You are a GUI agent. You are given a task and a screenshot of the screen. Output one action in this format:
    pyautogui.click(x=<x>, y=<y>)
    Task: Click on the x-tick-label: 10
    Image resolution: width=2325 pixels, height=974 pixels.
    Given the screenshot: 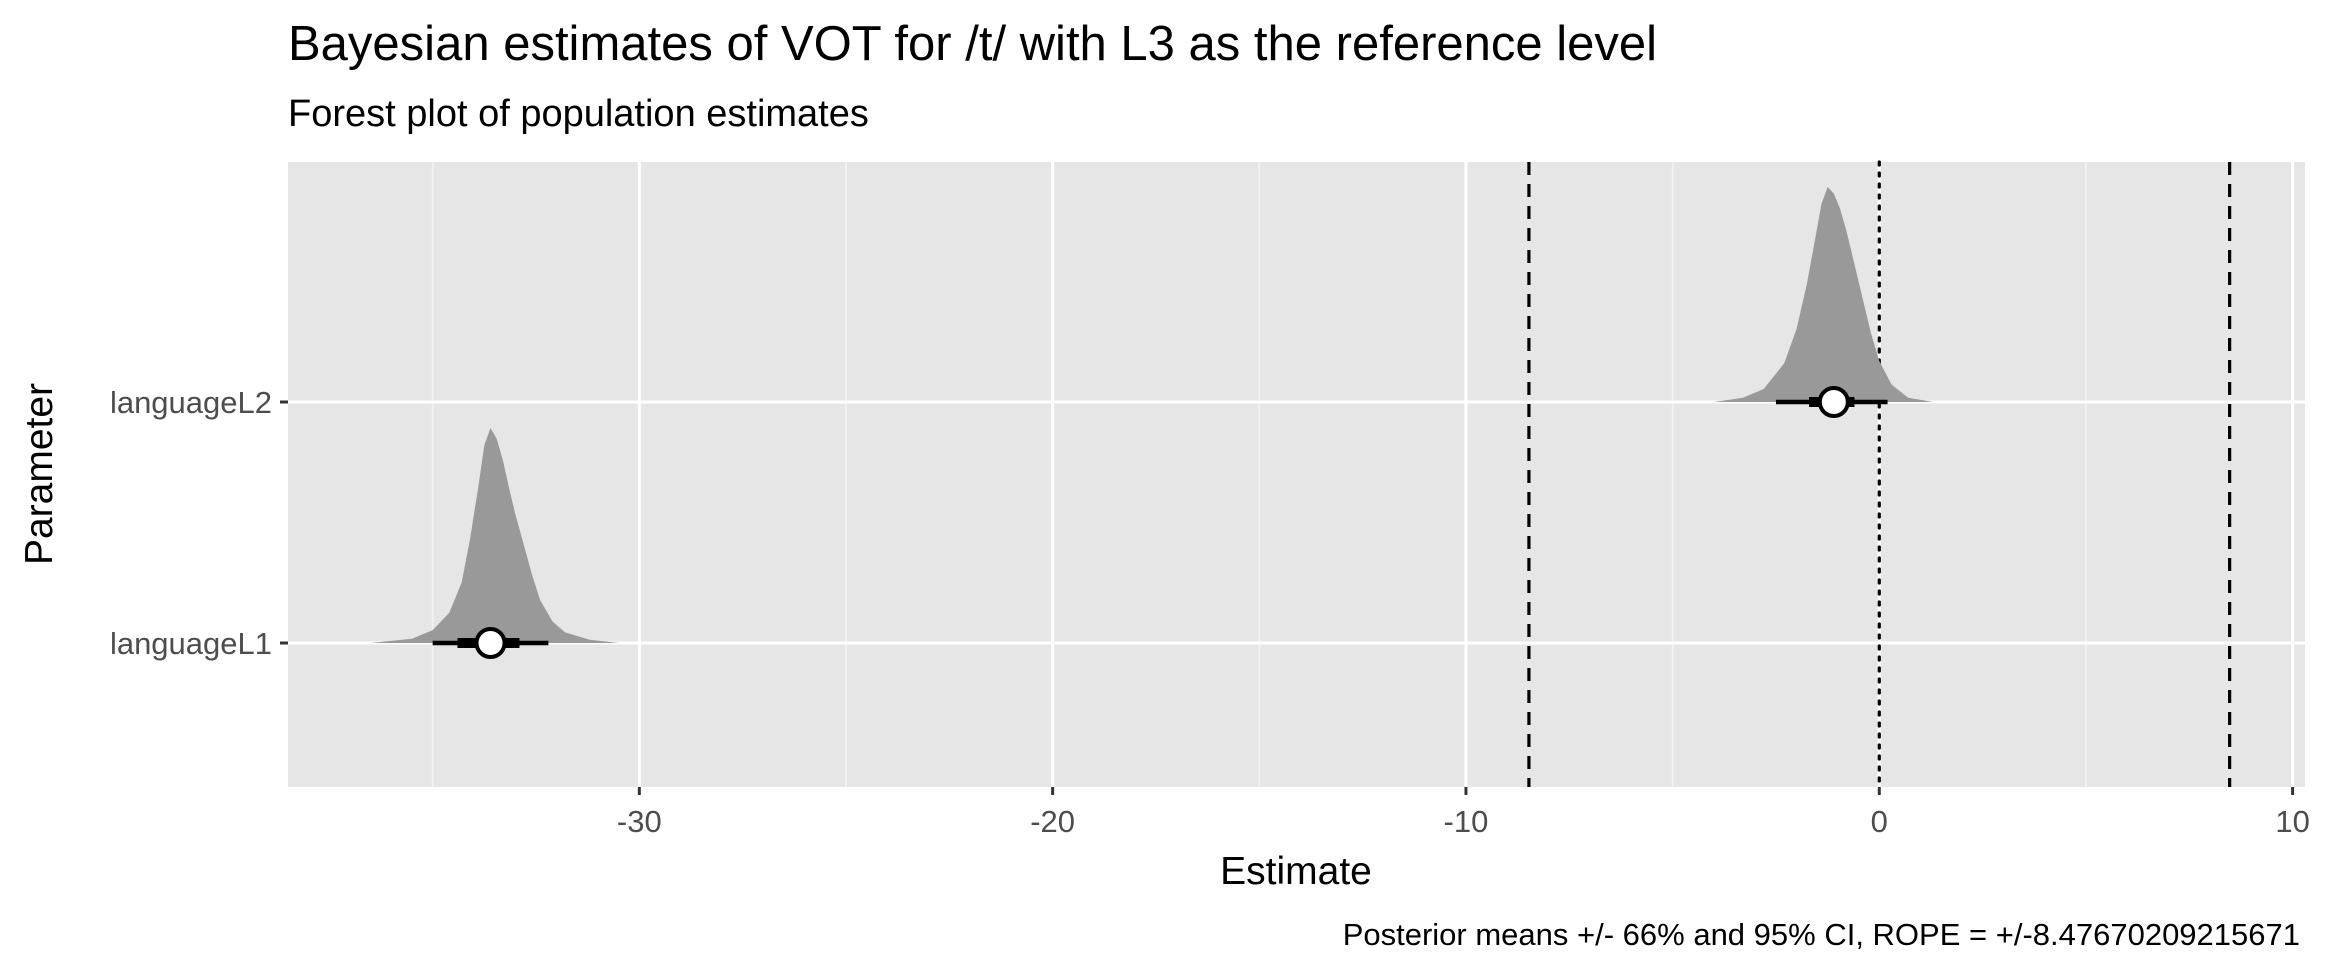 What is the action you would take?
    pyautogui.click(x=2292, y=821)
    